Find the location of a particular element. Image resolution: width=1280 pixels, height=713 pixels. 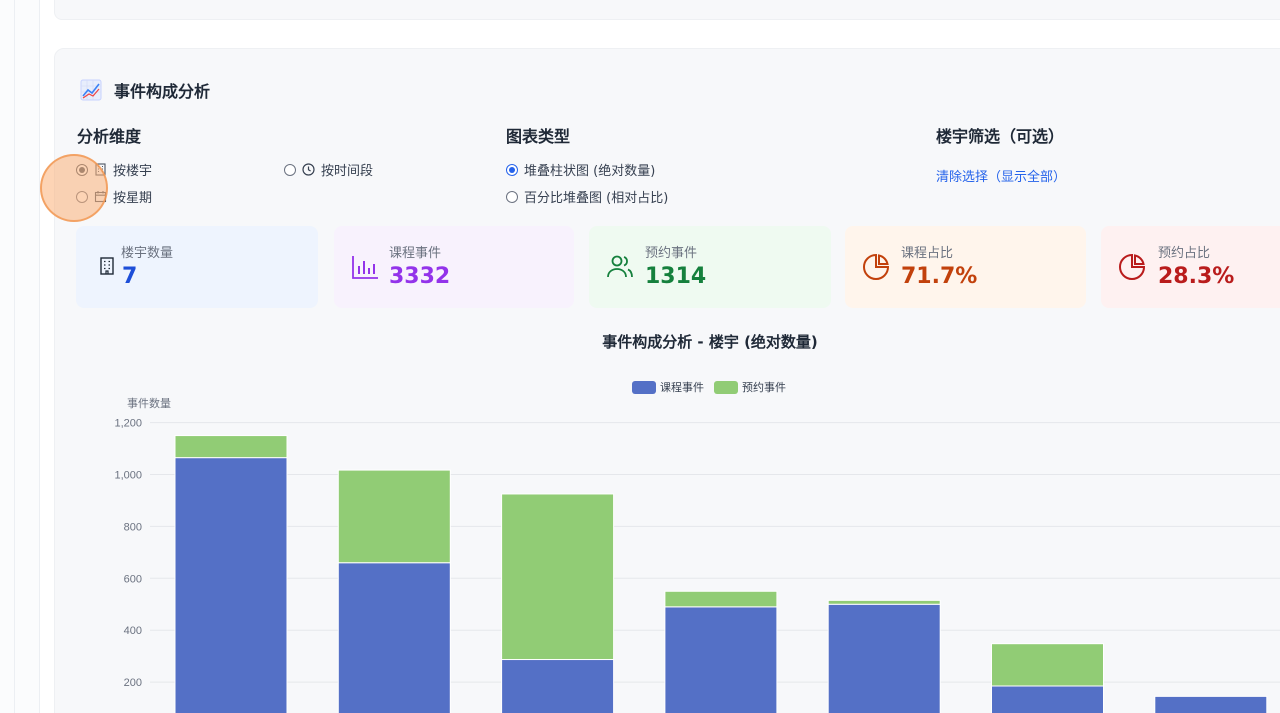

stat-label: 楼宇数量 is located at coordinates (147, 253).